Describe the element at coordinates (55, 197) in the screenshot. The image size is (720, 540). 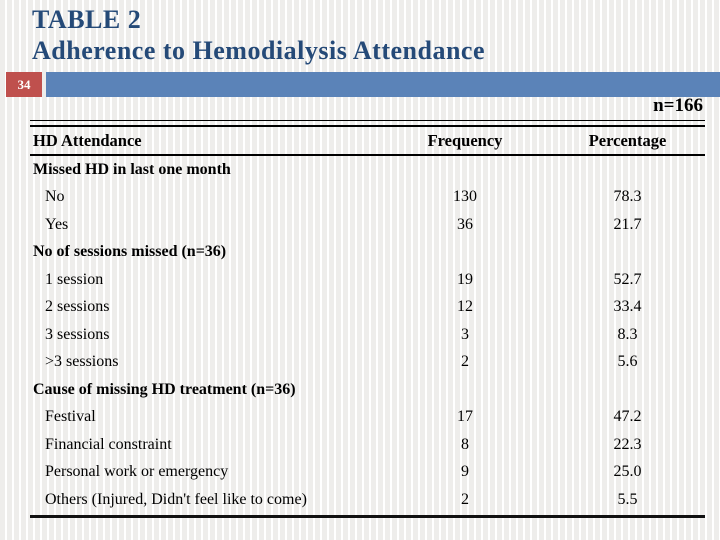
I see `row-label: No` at that location.